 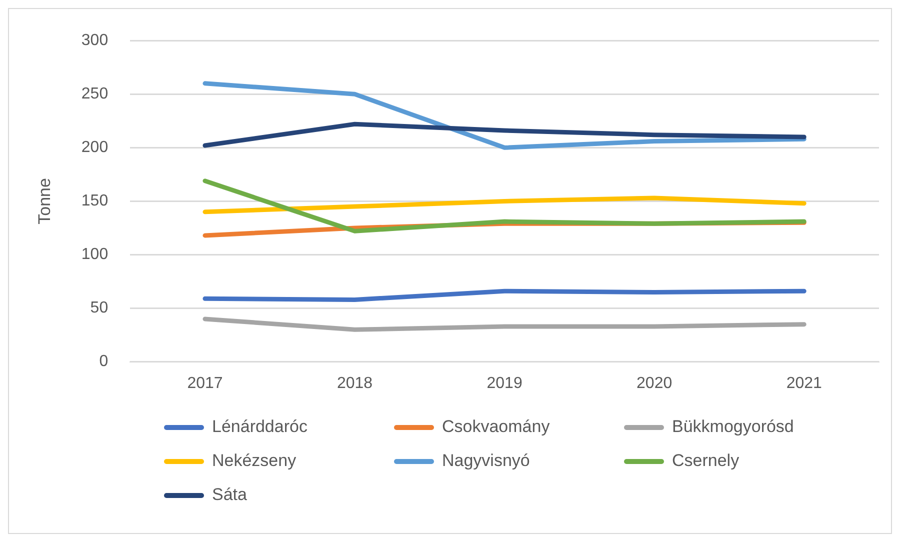 What do you see at coordinates (229, 495) in the screenshot?
I see `legend-label: Sáta` at bounding box center [229, 495].